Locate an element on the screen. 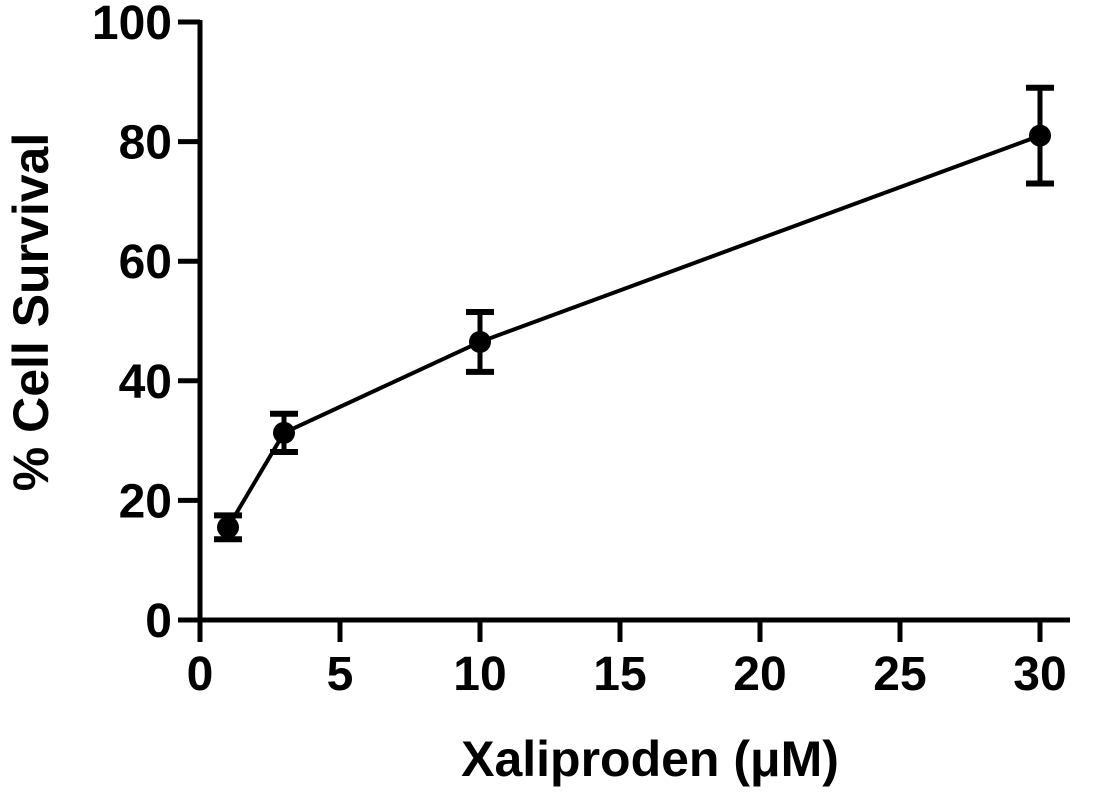 The height and width of the screenshot is (792, 1104). y-tick-label: 0 is located at coordinates (158, 621).